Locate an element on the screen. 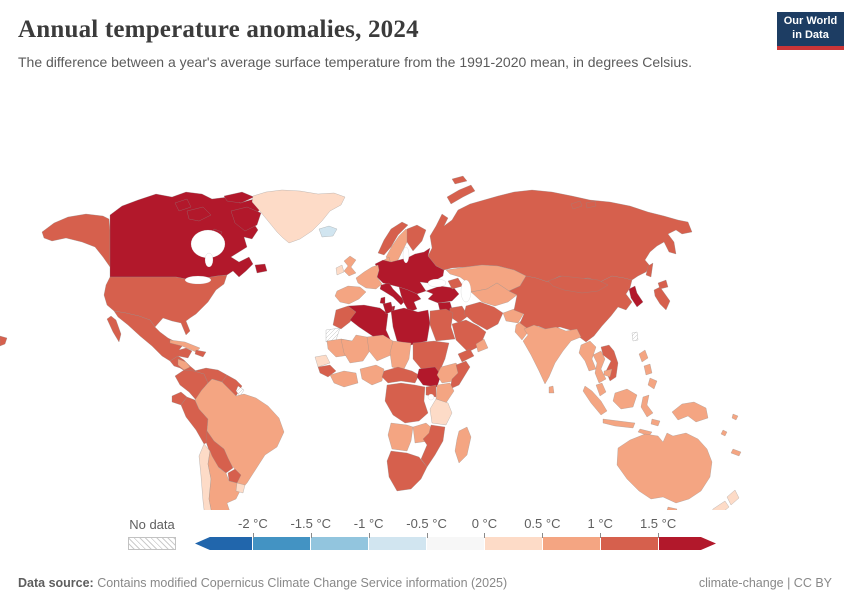 The height and width of the screenshot is (600, 850). country-madagascar is located at coordinates (463, 445).